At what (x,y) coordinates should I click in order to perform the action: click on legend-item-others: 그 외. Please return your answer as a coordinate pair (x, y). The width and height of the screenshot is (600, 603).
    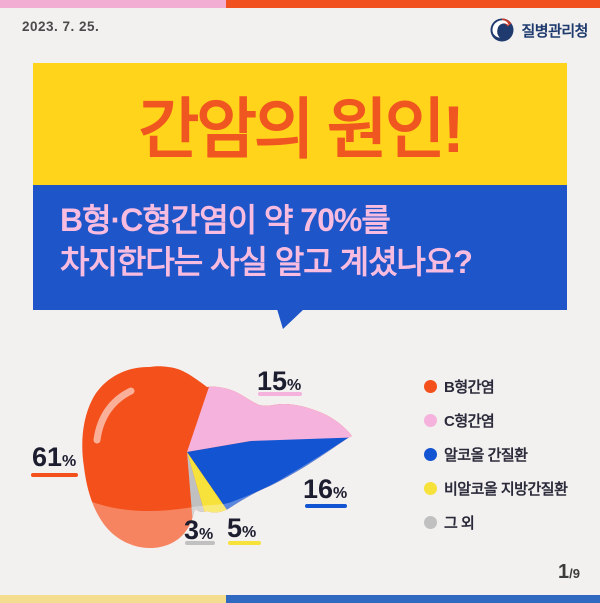
    Looking at the image, I should click on (495, 522).